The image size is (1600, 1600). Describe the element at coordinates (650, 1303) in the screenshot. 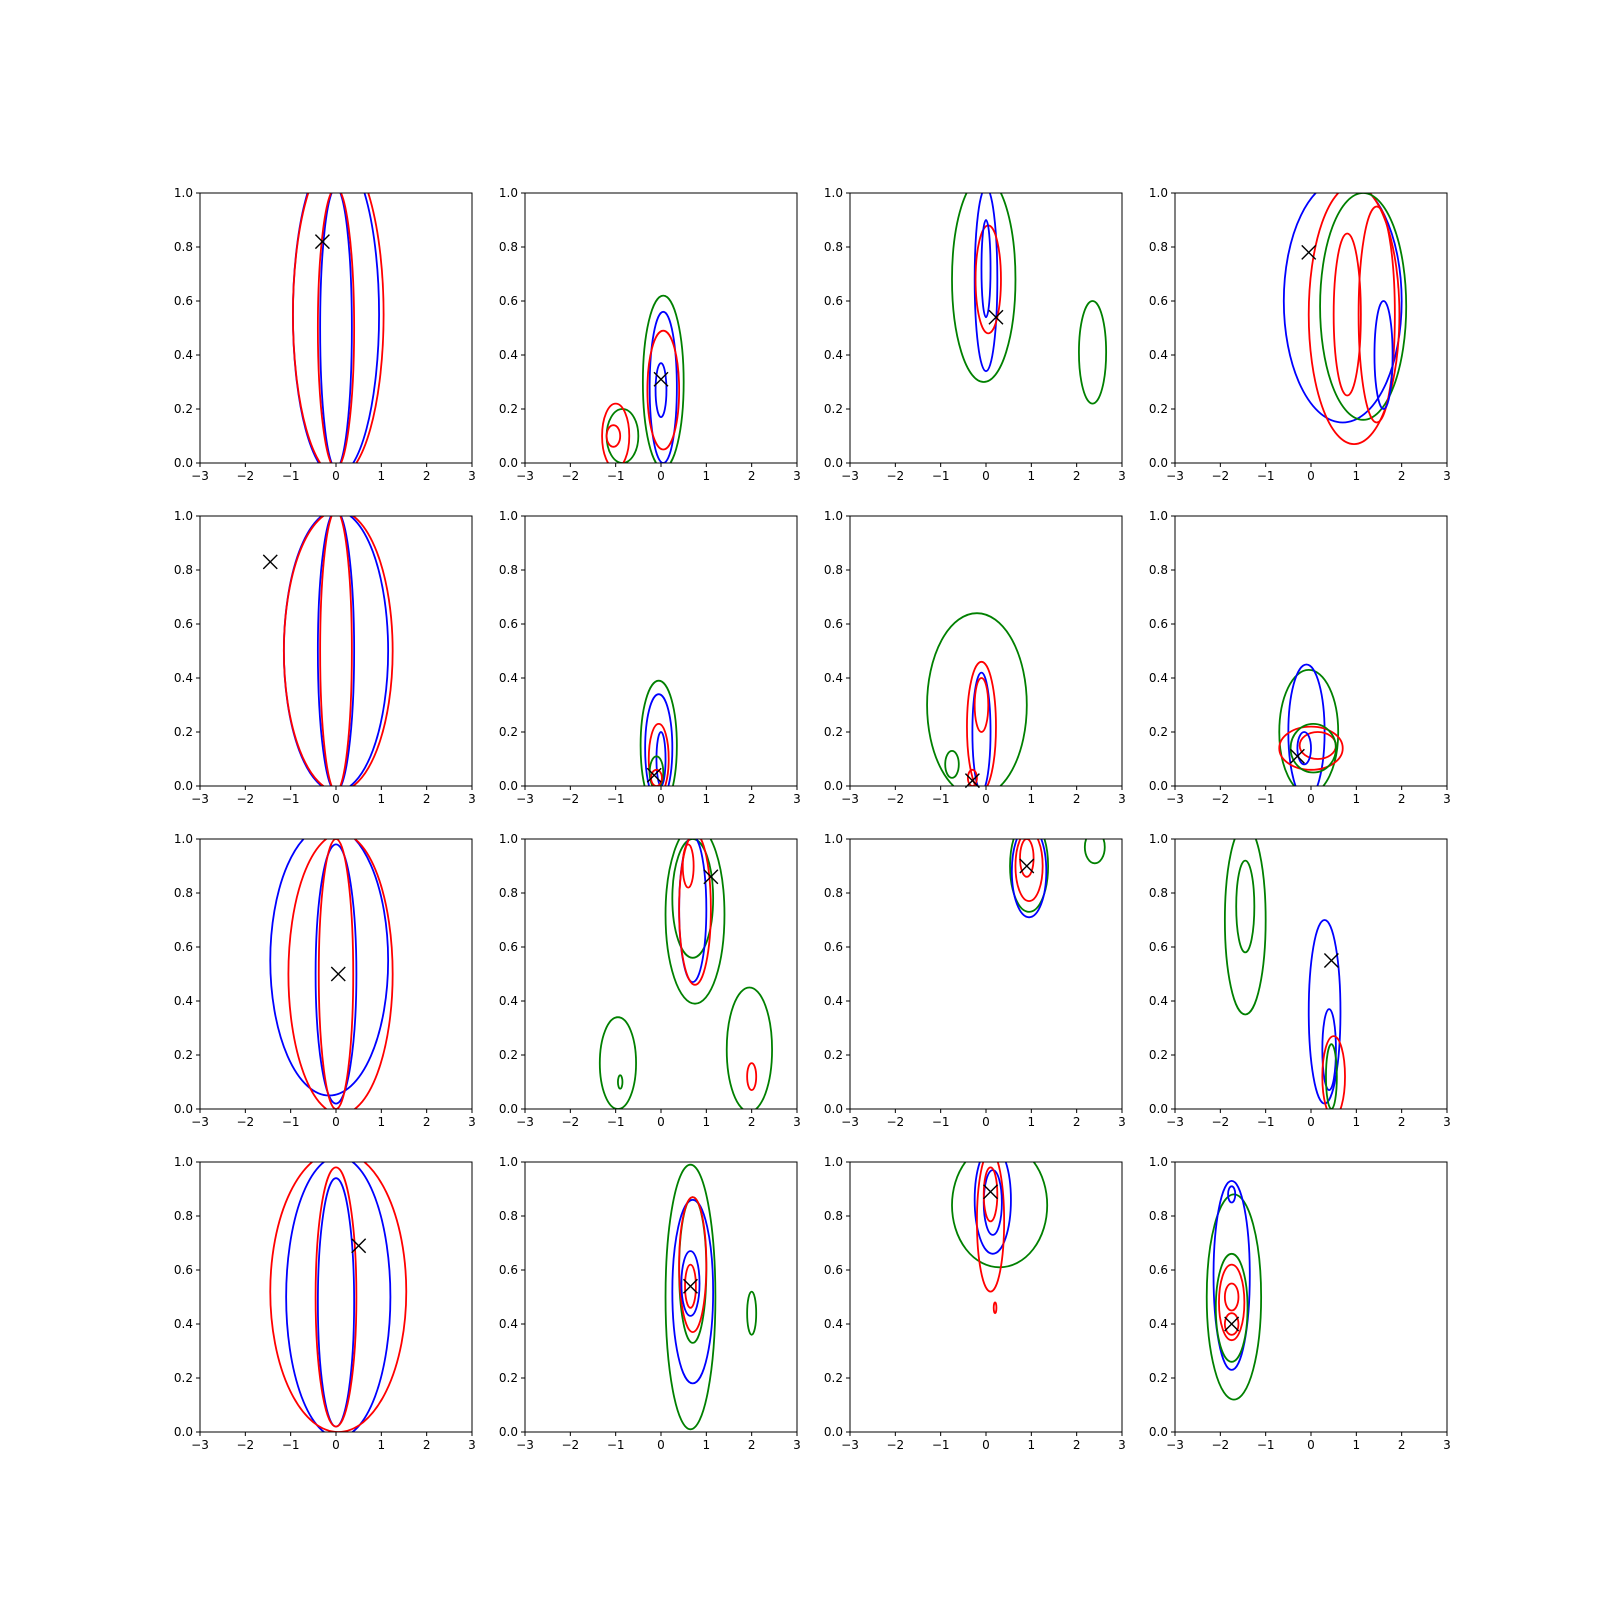

I see `subplot-14: −3 −2 −1 0 1 2 3 0.0 0.2 0.4 0.6 0.8 1.0` at that location.